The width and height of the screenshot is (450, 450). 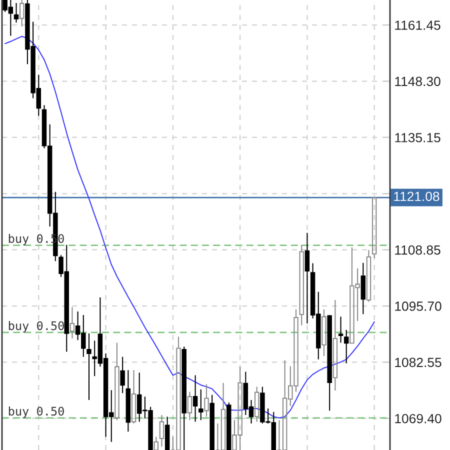 I want to click on y-tick-label: 1148.30, so click(x=417, y=81).